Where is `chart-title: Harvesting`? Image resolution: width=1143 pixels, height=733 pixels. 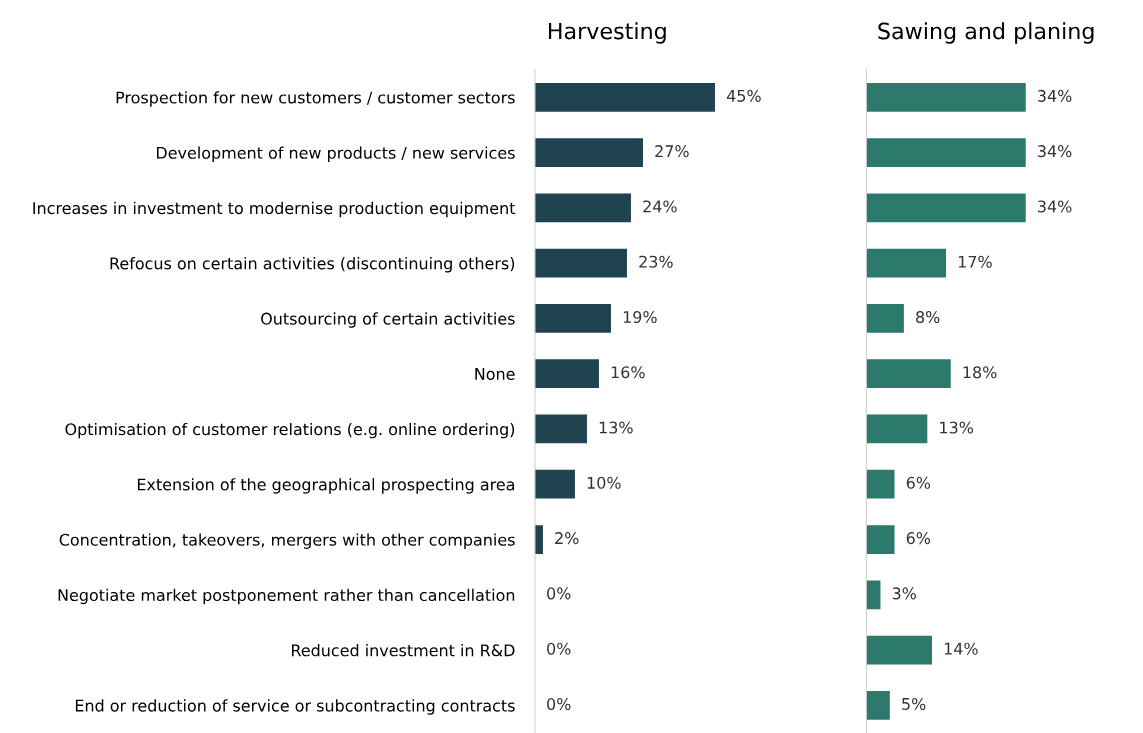 chart-title: Harvesting is located at coordinates (607, 33).